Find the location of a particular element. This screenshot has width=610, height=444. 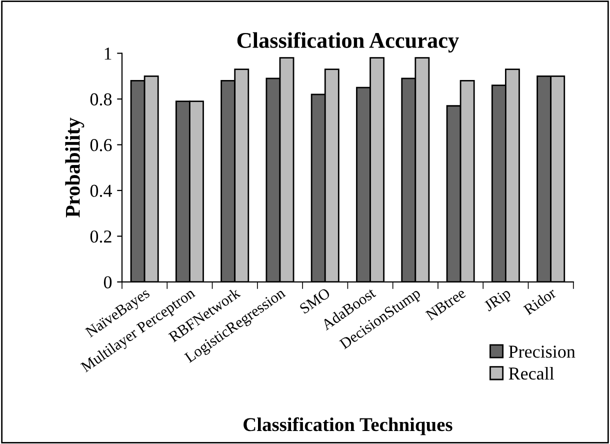

y-tick-label: 0.8 is located at coordinates (101, 99).